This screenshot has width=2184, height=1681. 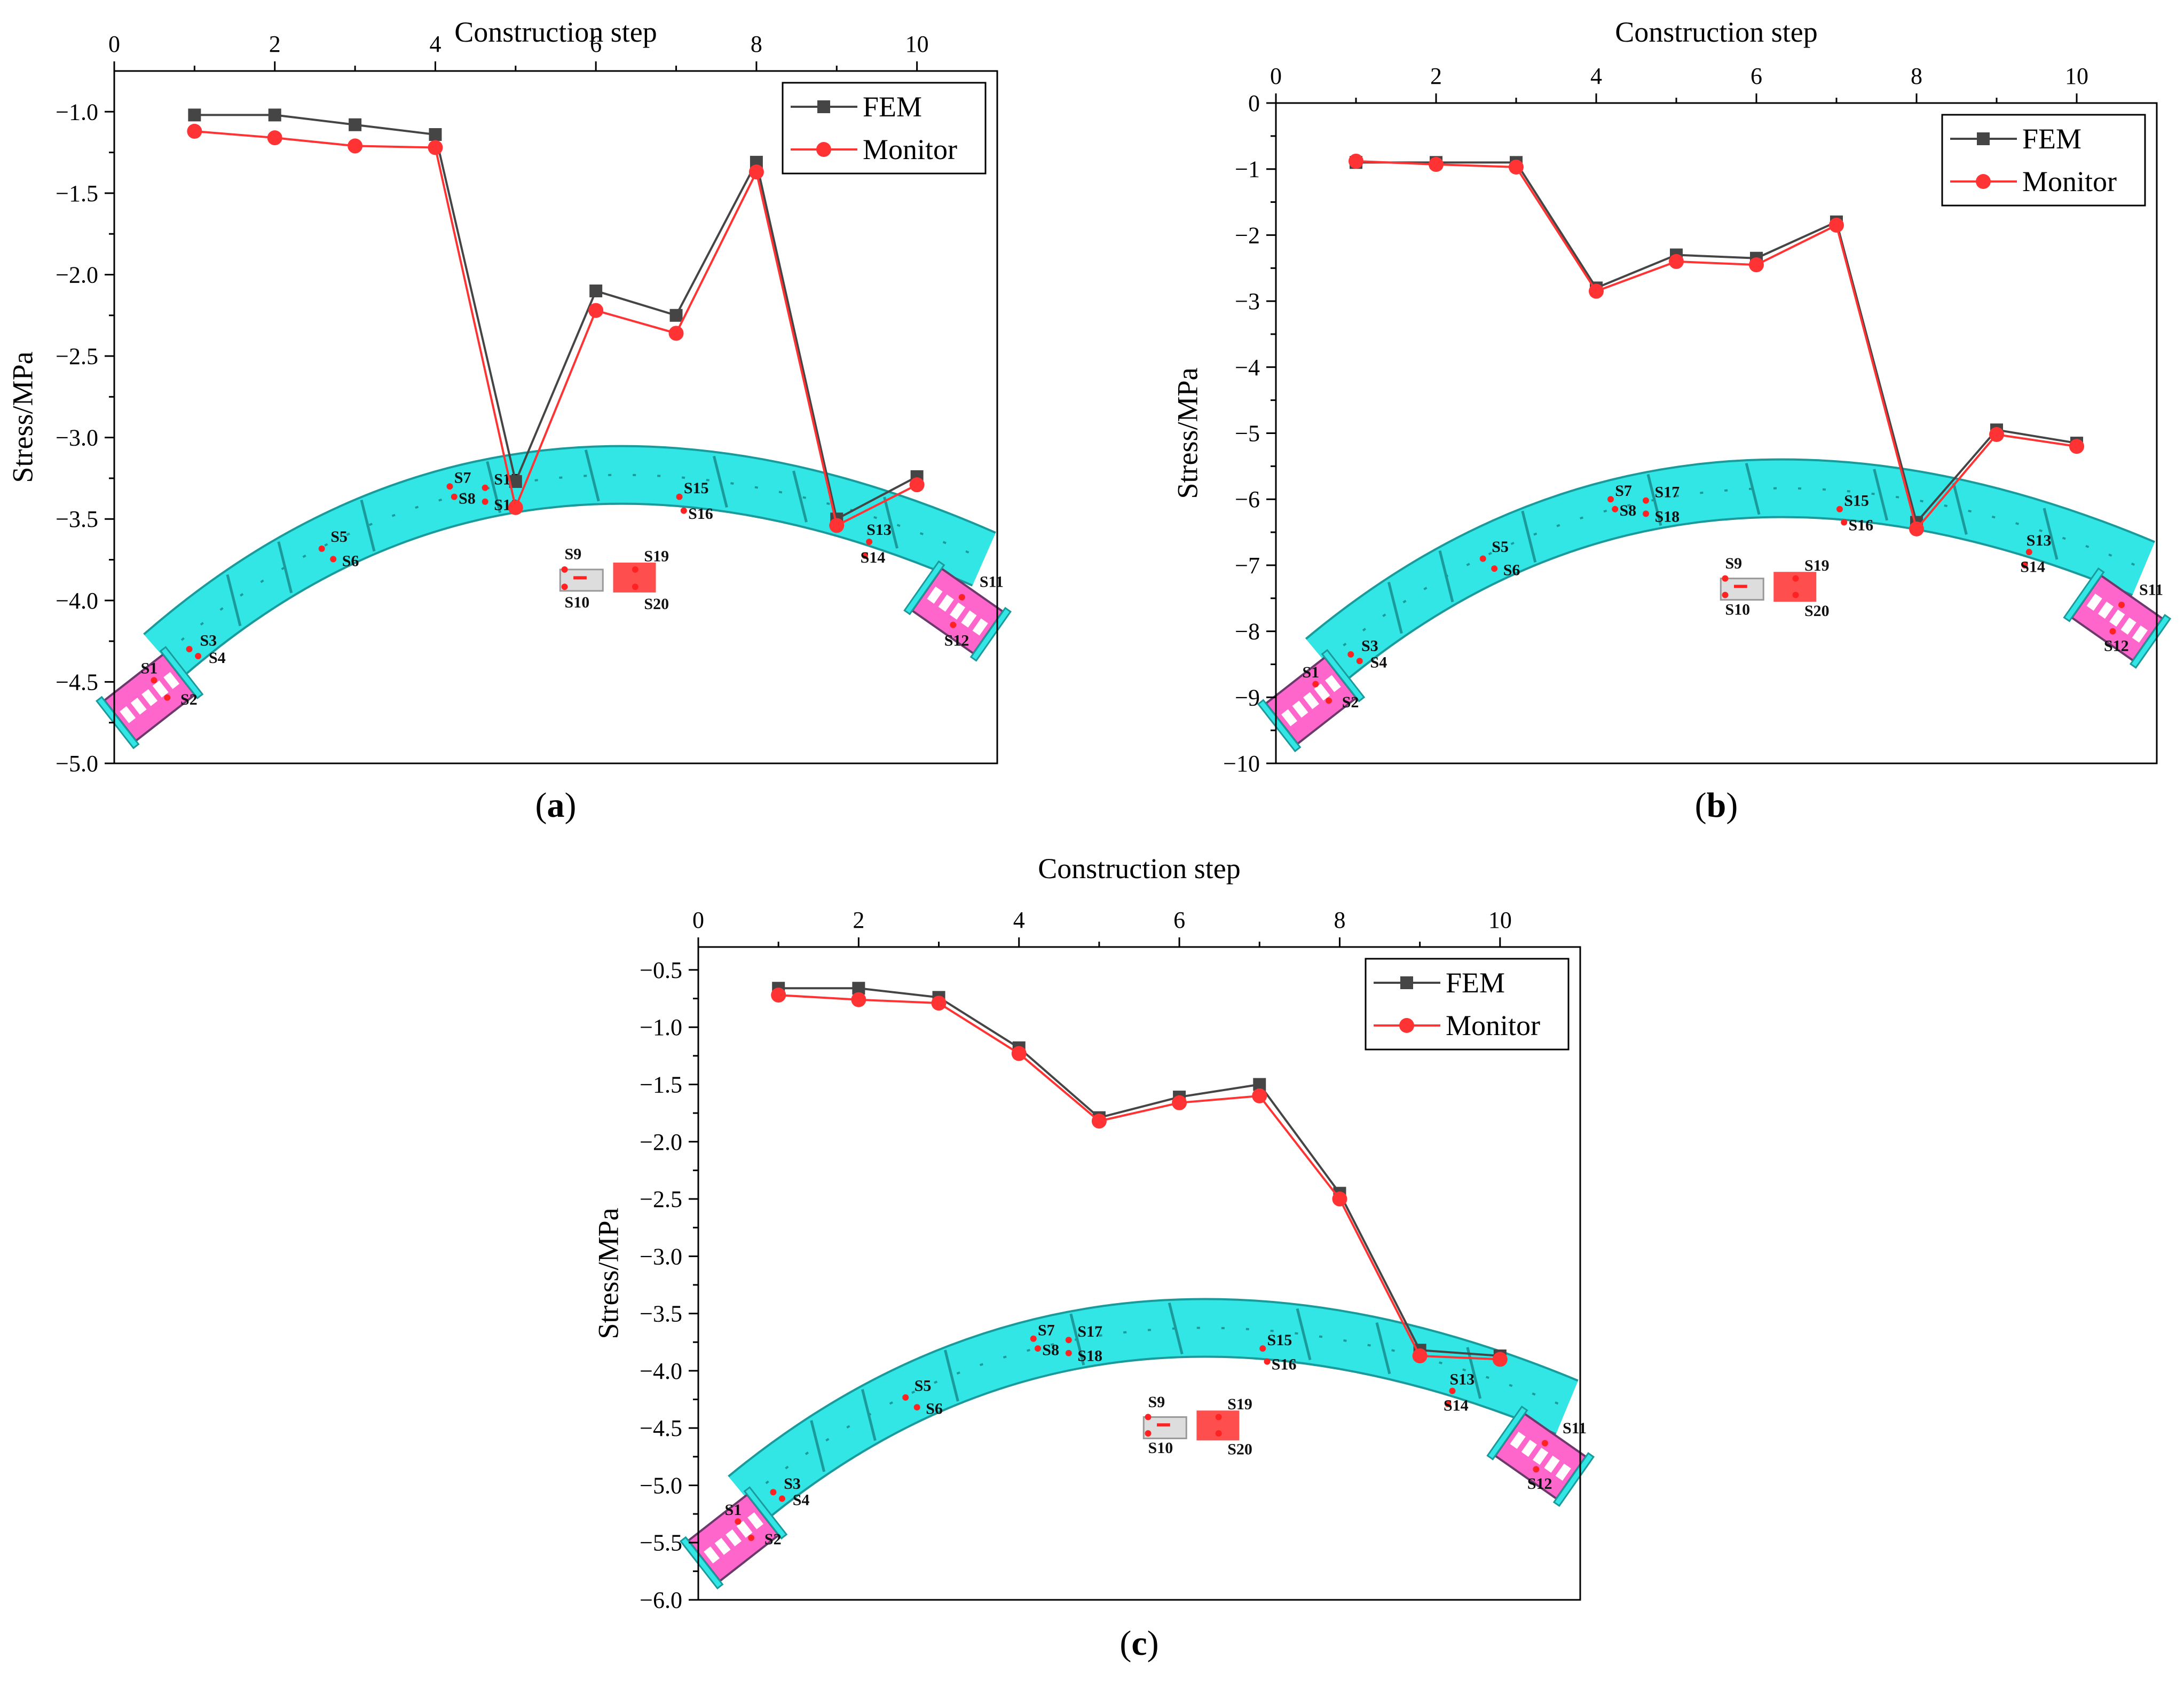 I want to click on sensor-label-s5: S5, so click(x=923, y=1386).